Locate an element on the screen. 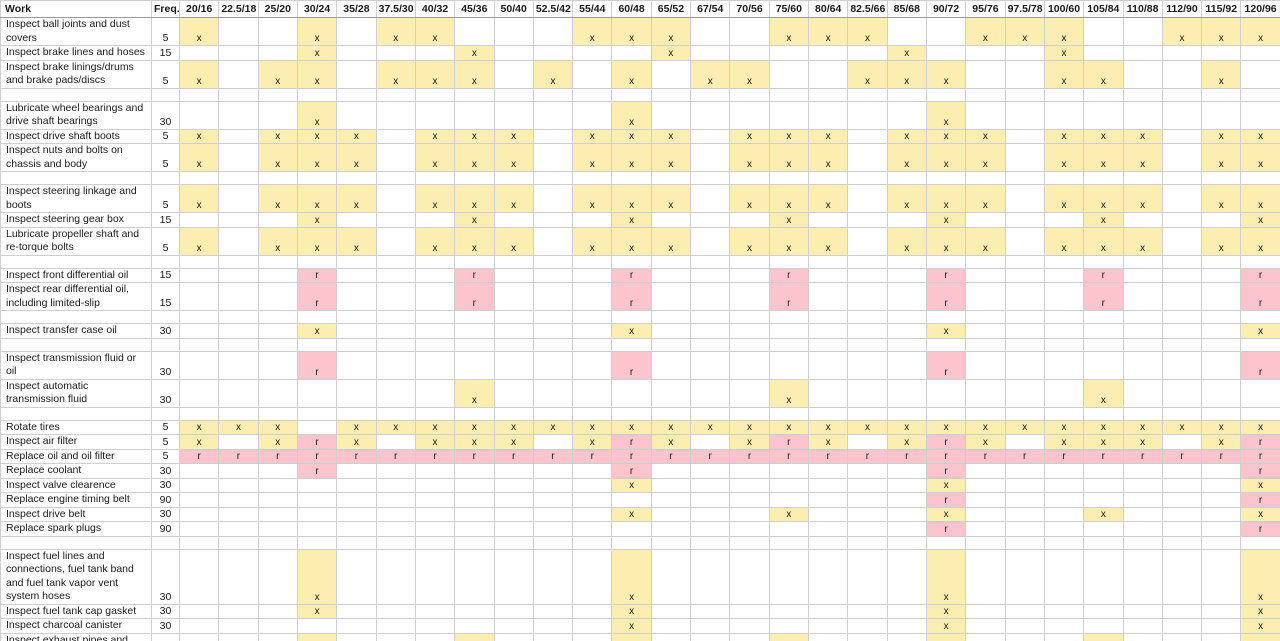 This screenshot has height=641, width=1280. frequency-cell: 90 is located at coordinates (165, 529).